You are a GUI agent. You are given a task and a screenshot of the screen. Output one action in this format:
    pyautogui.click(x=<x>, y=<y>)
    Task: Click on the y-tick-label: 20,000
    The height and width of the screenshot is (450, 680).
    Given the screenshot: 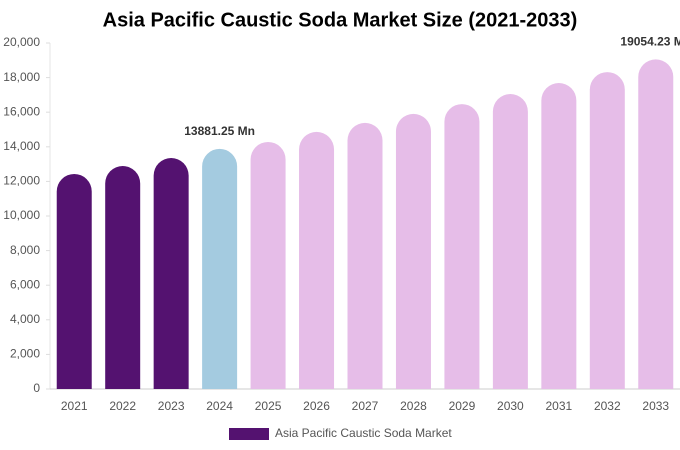 What is the action you would take?
    pyautogui.click(x=21, y=42)
    